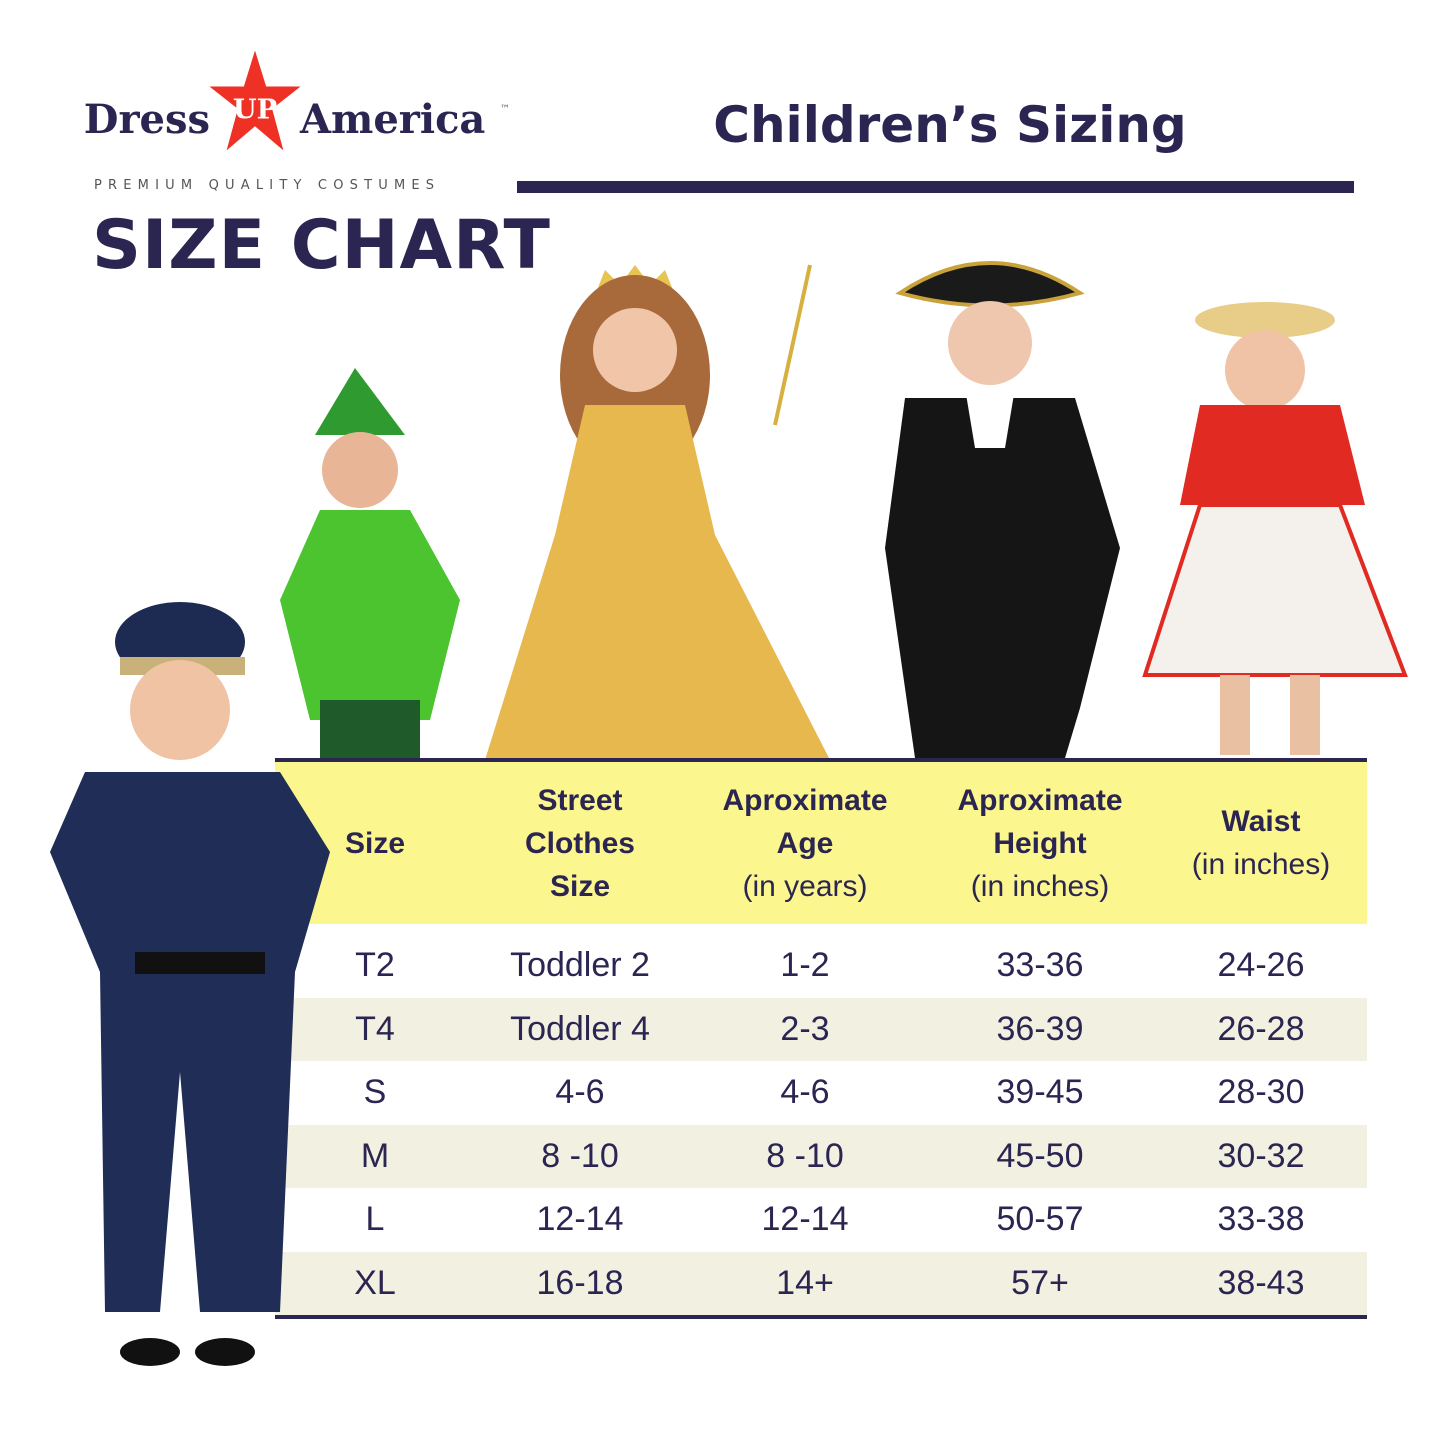 Image resolution: width=1445 pixels, height=1445 pixels. What do you see at coordinates (1275, 528) in the screenshot?
I see `cowgirl-costume-photo` at bounding box center [1275, 528].